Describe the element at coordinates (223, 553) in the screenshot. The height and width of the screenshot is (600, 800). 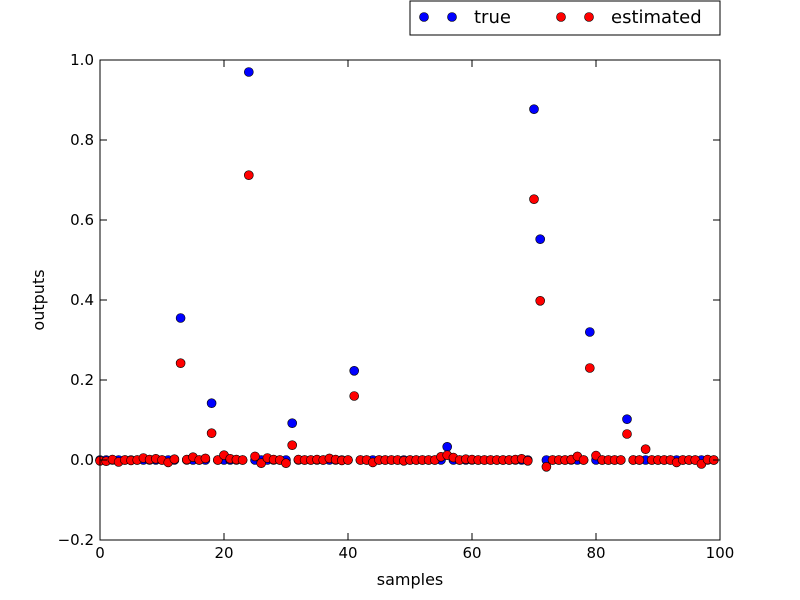
I see `x-tick-label: 20` at that location.